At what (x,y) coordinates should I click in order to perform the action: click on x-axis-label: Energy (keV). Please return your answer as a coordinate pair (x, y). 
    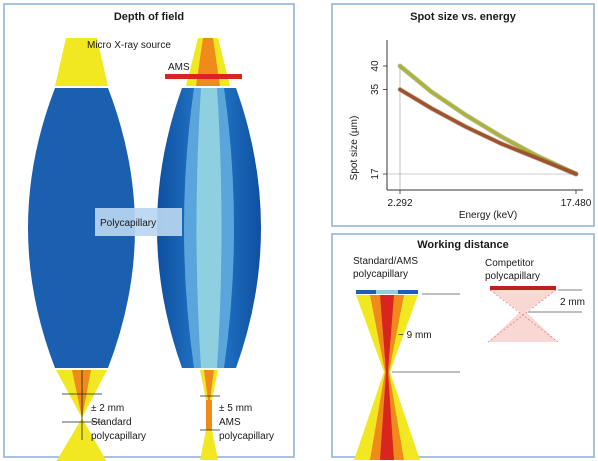
    Looking at the image, I should click on (488, 215).